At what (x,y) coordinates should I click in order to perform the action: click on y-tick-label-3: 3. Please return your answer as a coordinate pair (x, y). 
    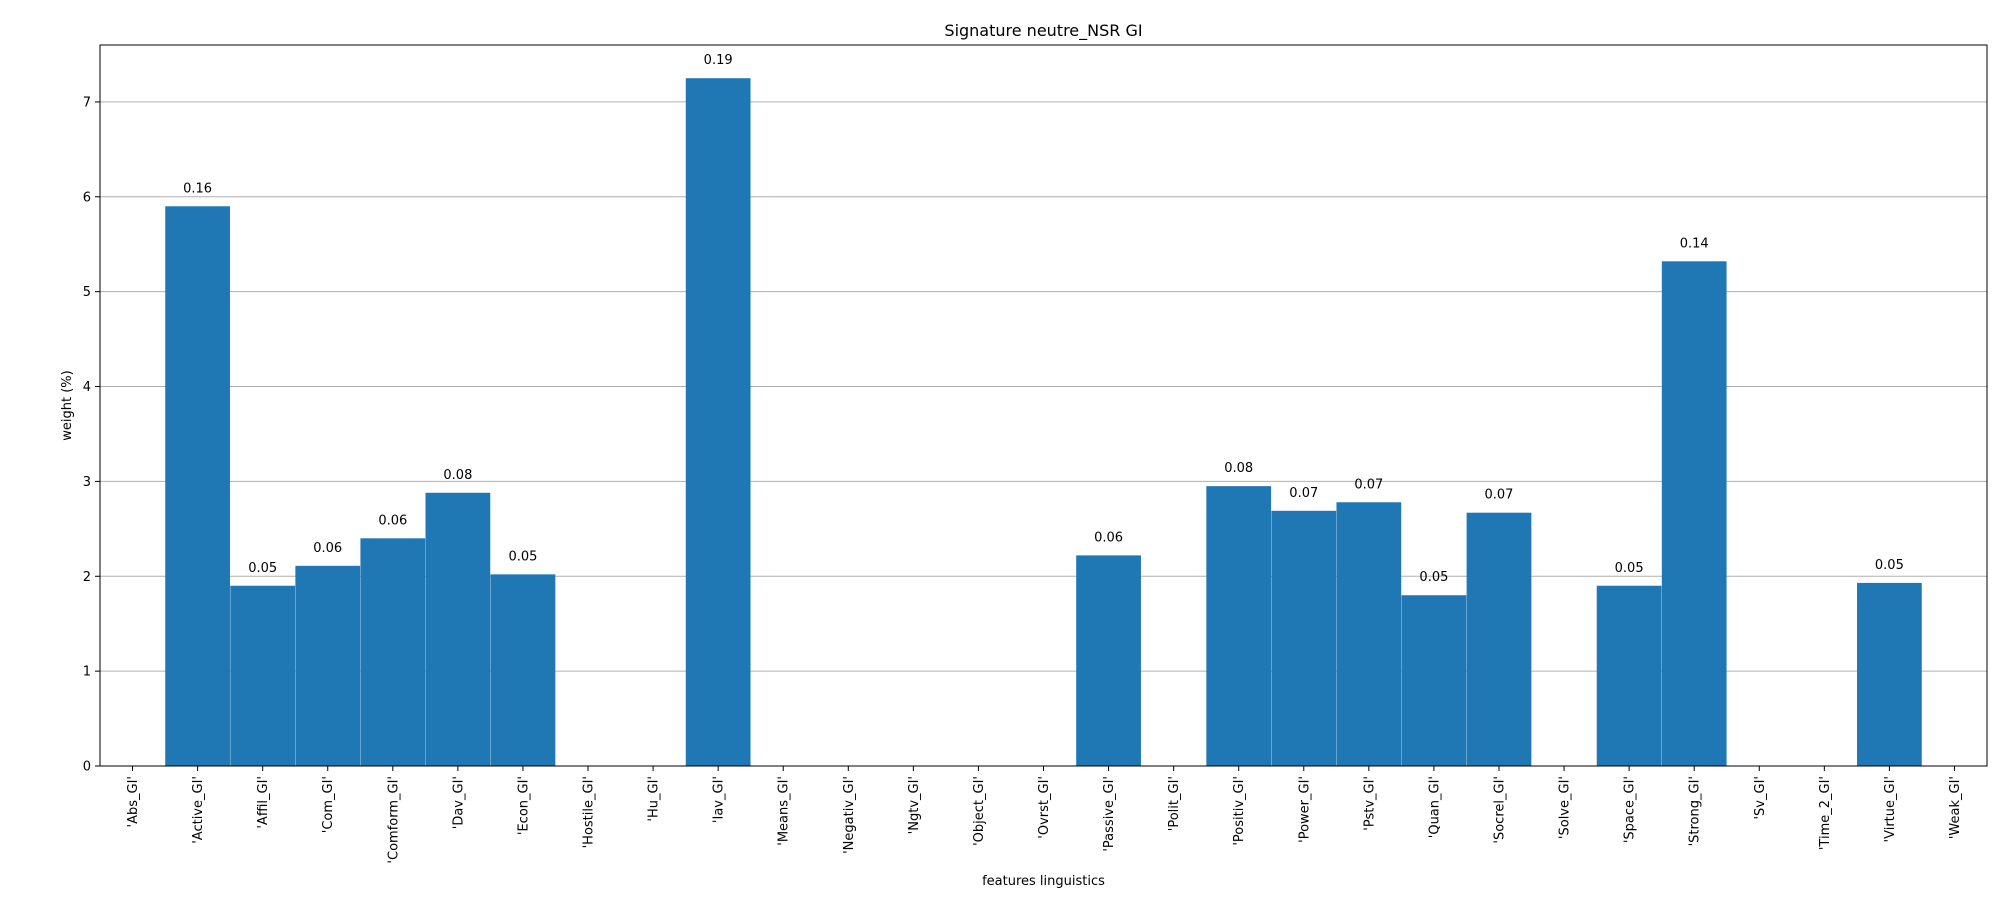
    Looking at the image, I should click on (87, 482).